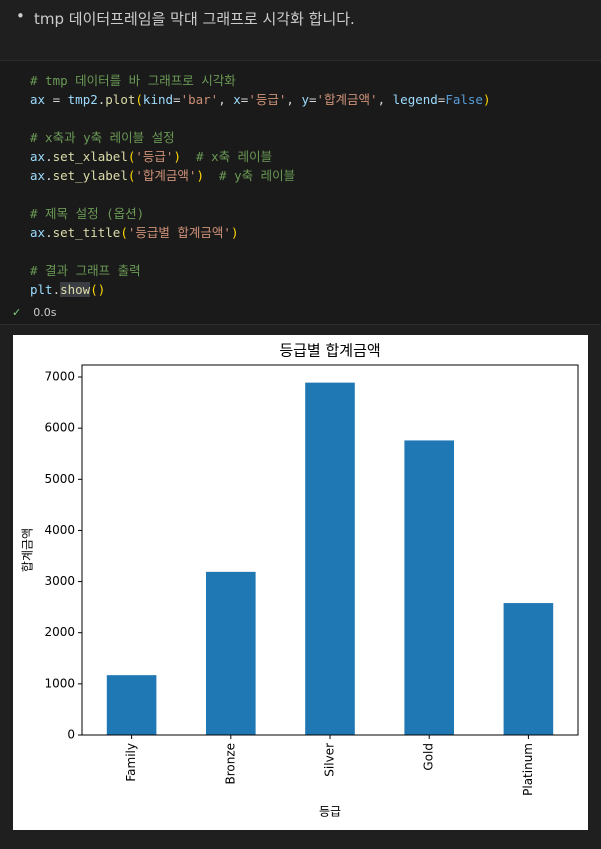 The width and height of the screenshot is (601, 849). I want to click on x-tick-label: Gold, so click(429, 757).